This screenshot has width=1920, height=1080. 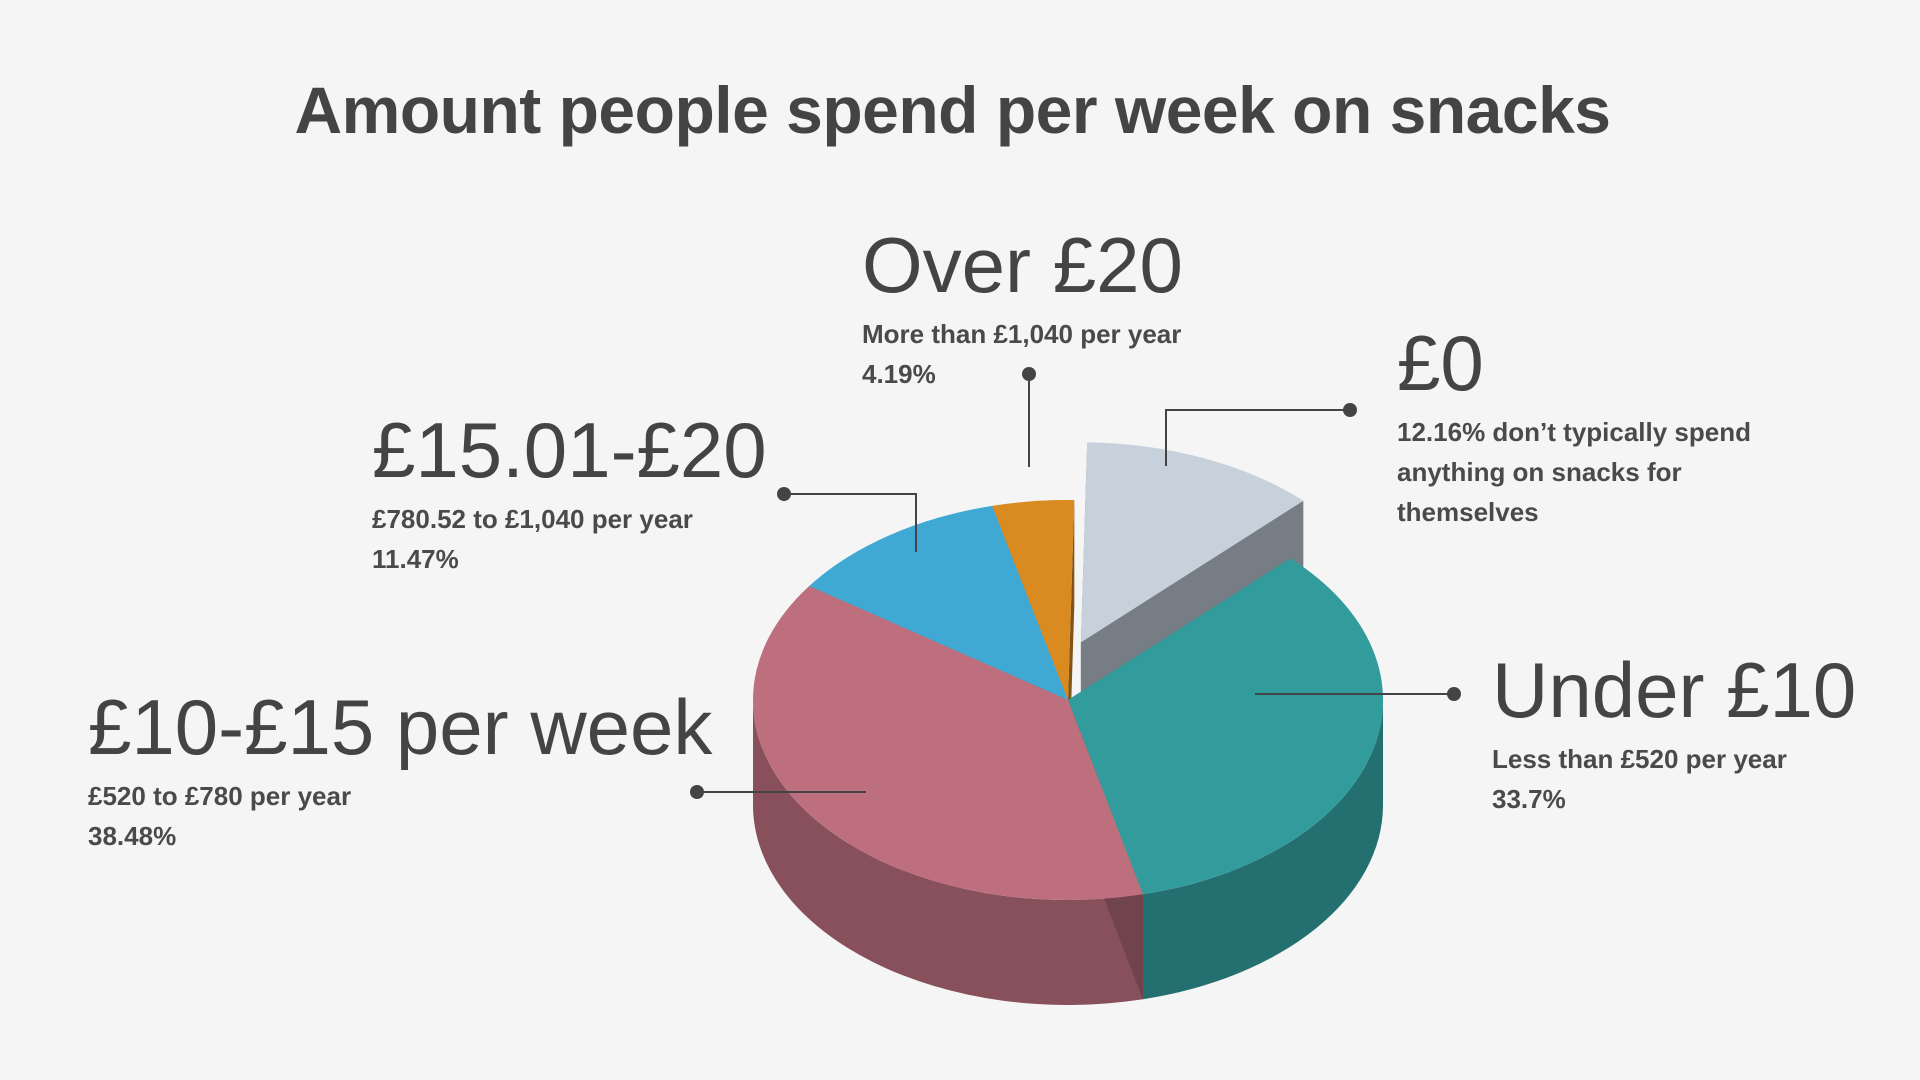 I want to click on slice-title: Under £10, so click(x=1674, y=690).